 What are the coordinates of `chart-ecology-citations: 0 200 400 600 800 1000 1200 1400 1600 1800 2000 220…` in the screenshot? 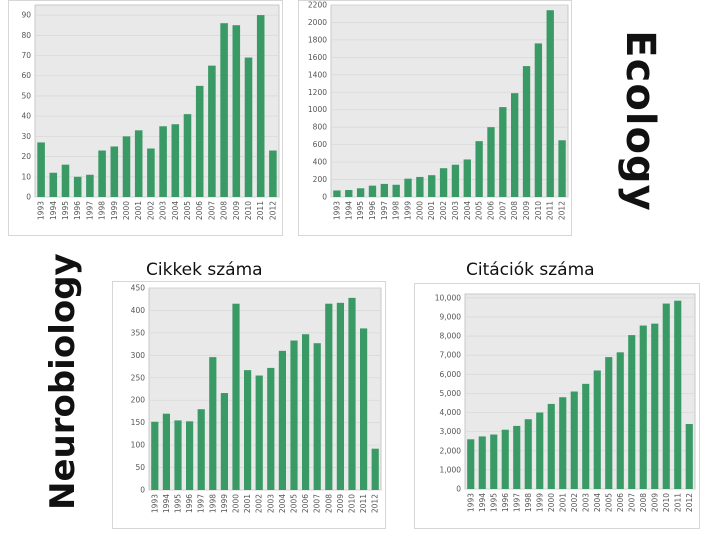 It's located at (438, 110).